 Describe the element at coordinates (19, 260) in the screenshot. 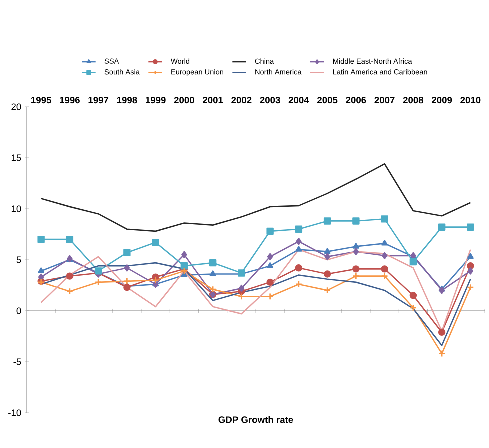

I see `y-tick-label: 5` at that location.